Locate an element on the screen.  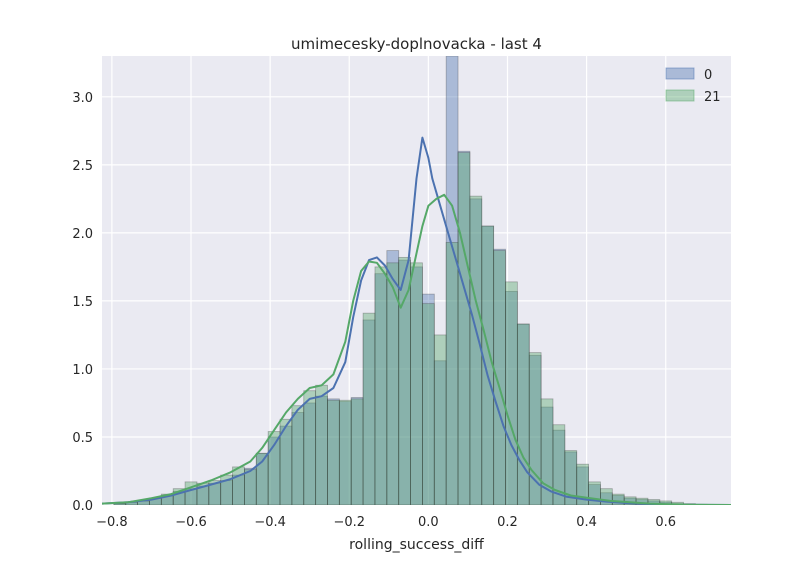
x-tick-label: −0.6 is located at coordinates (191, 522).